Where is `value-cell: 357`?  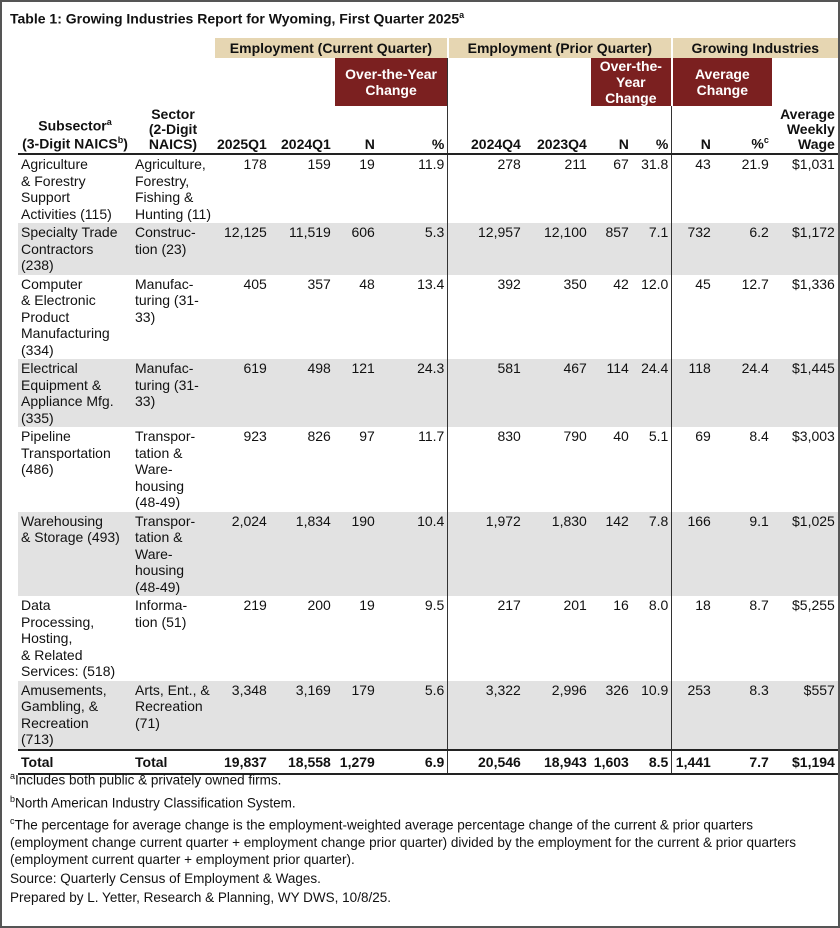 value-cell: 357 is located at coordinates (319, 283).